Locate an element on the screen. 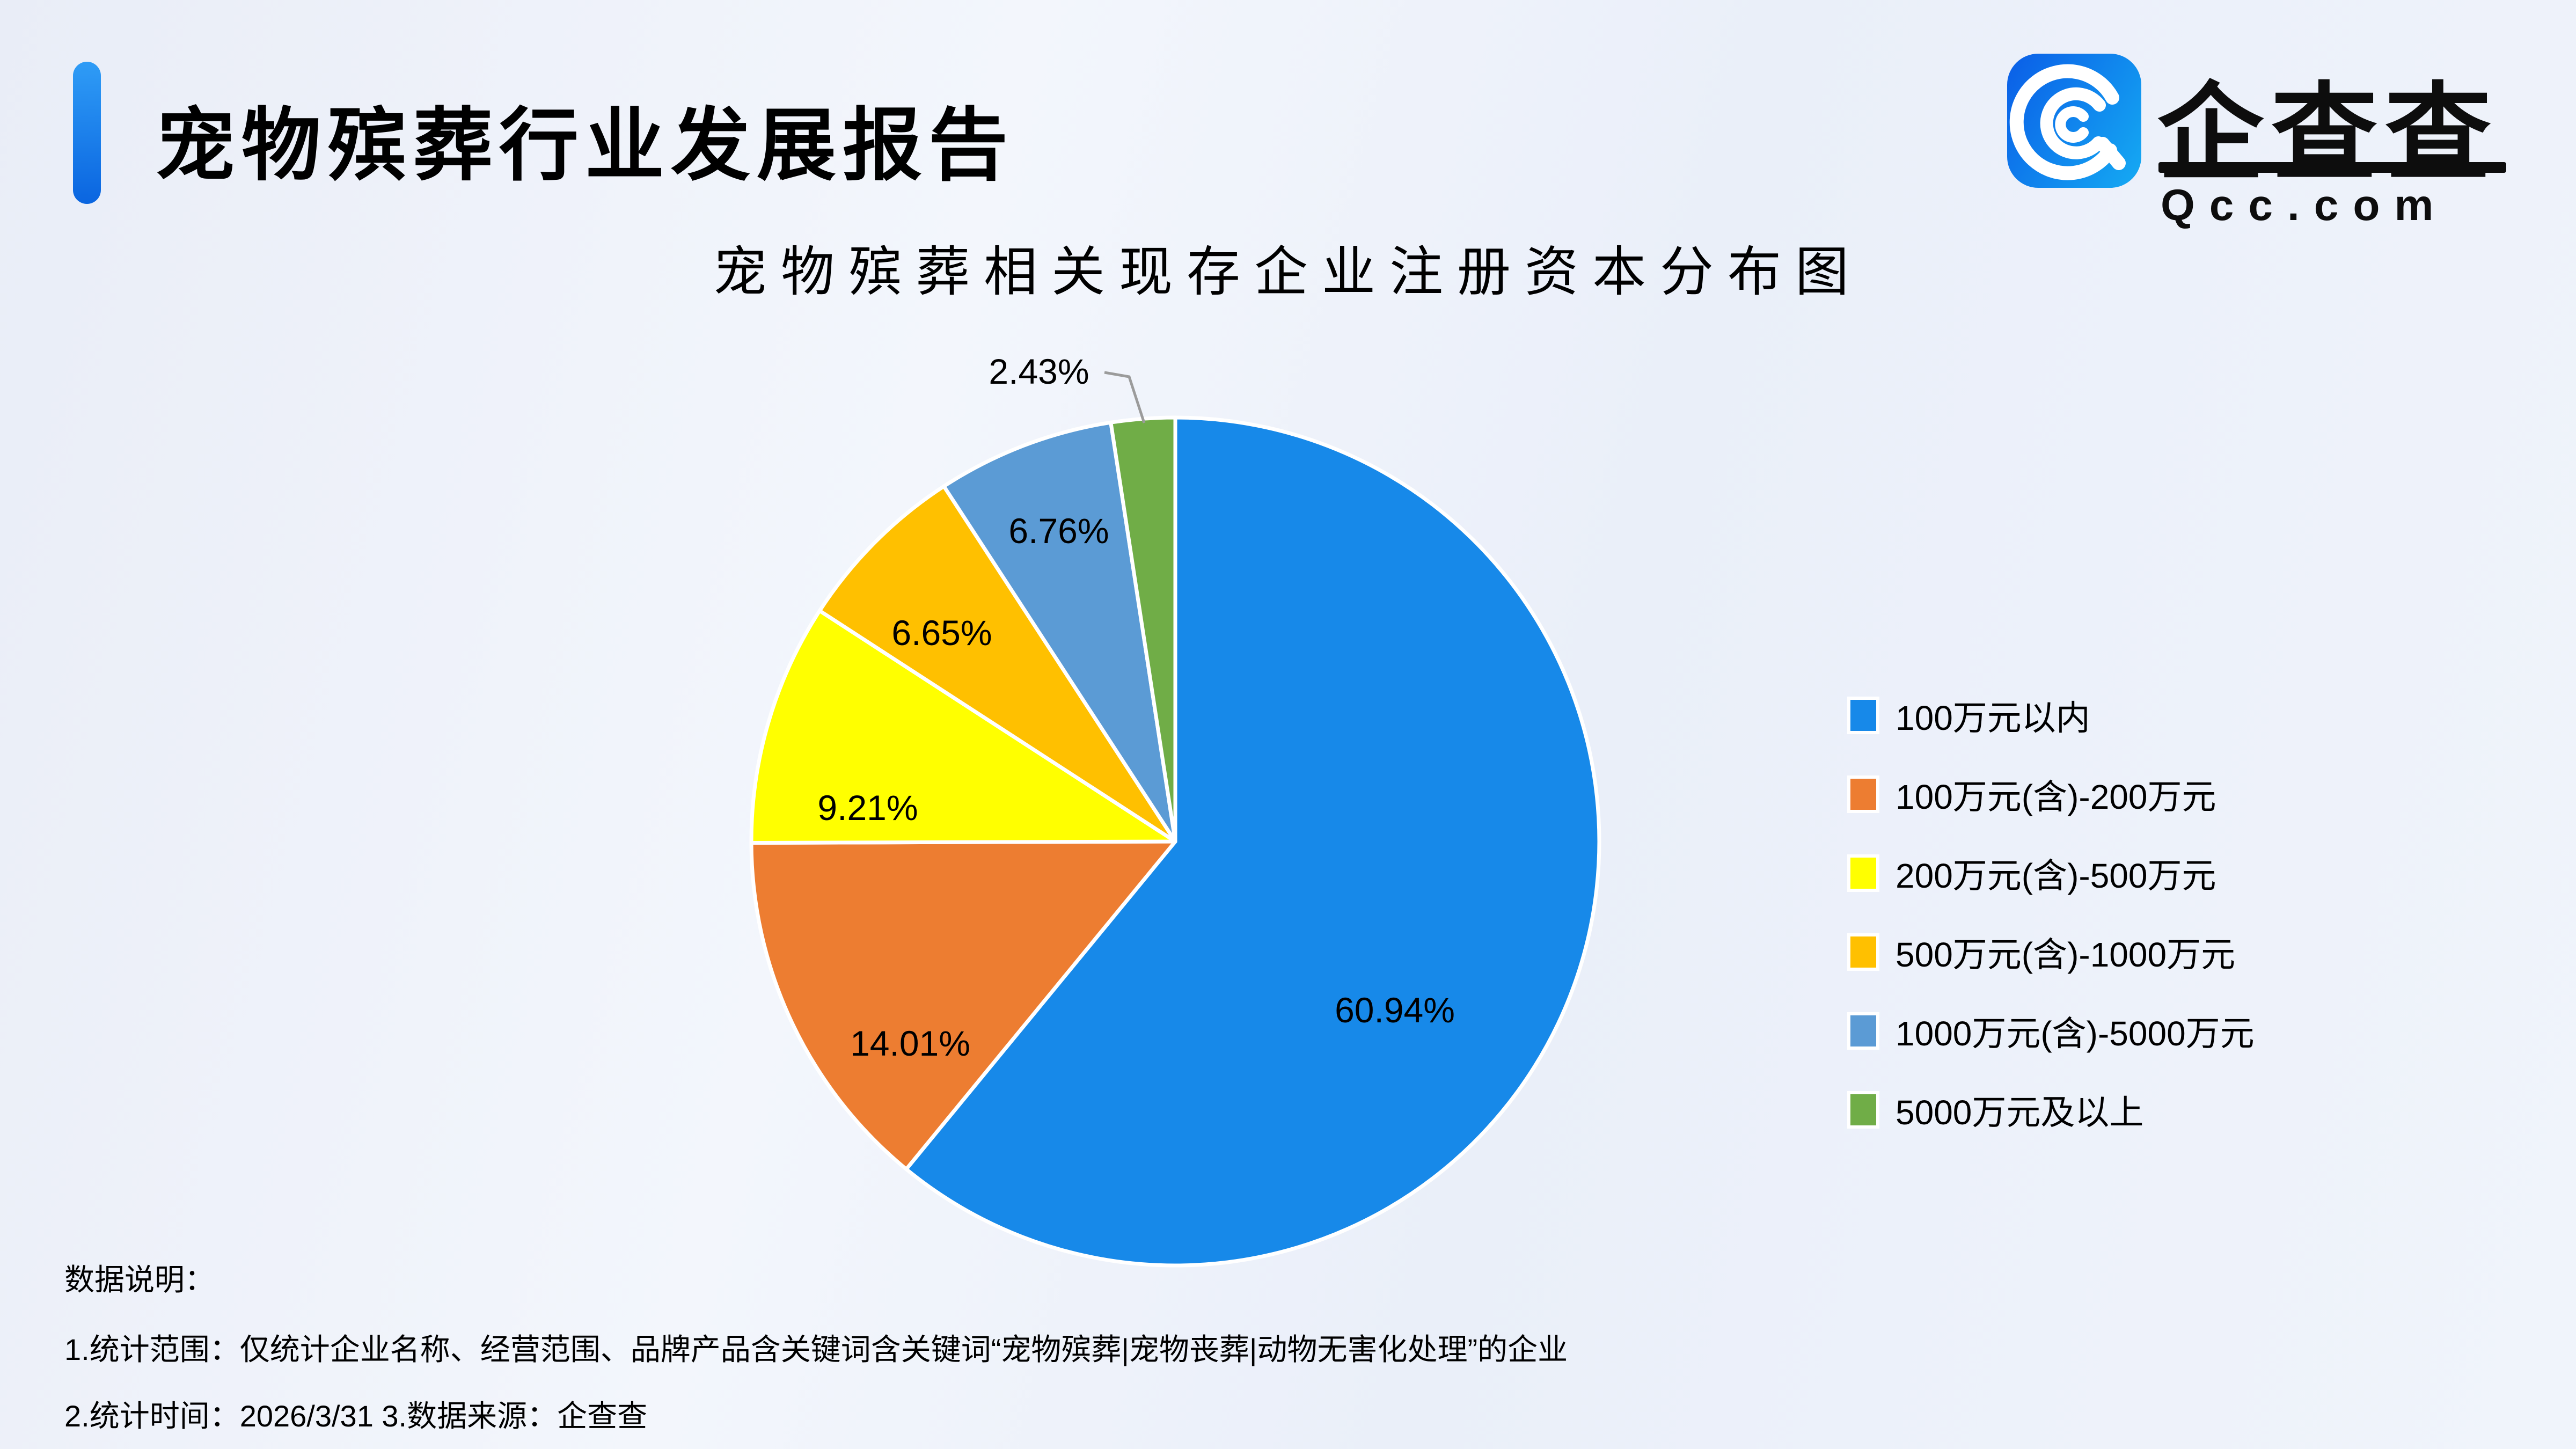  header-accent-bar is located at coordinates (87, 133).